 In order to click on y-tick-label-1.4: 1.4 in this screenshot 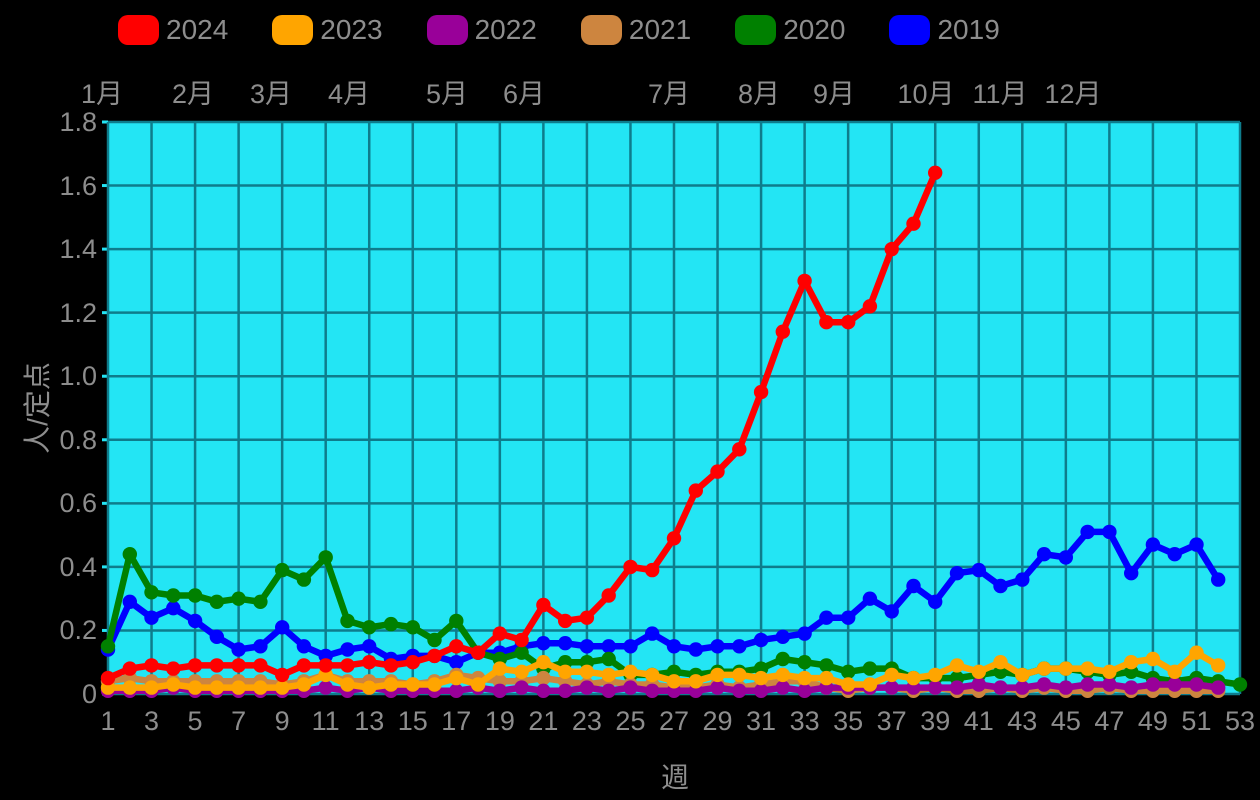, I will do `click(78, 249)`.